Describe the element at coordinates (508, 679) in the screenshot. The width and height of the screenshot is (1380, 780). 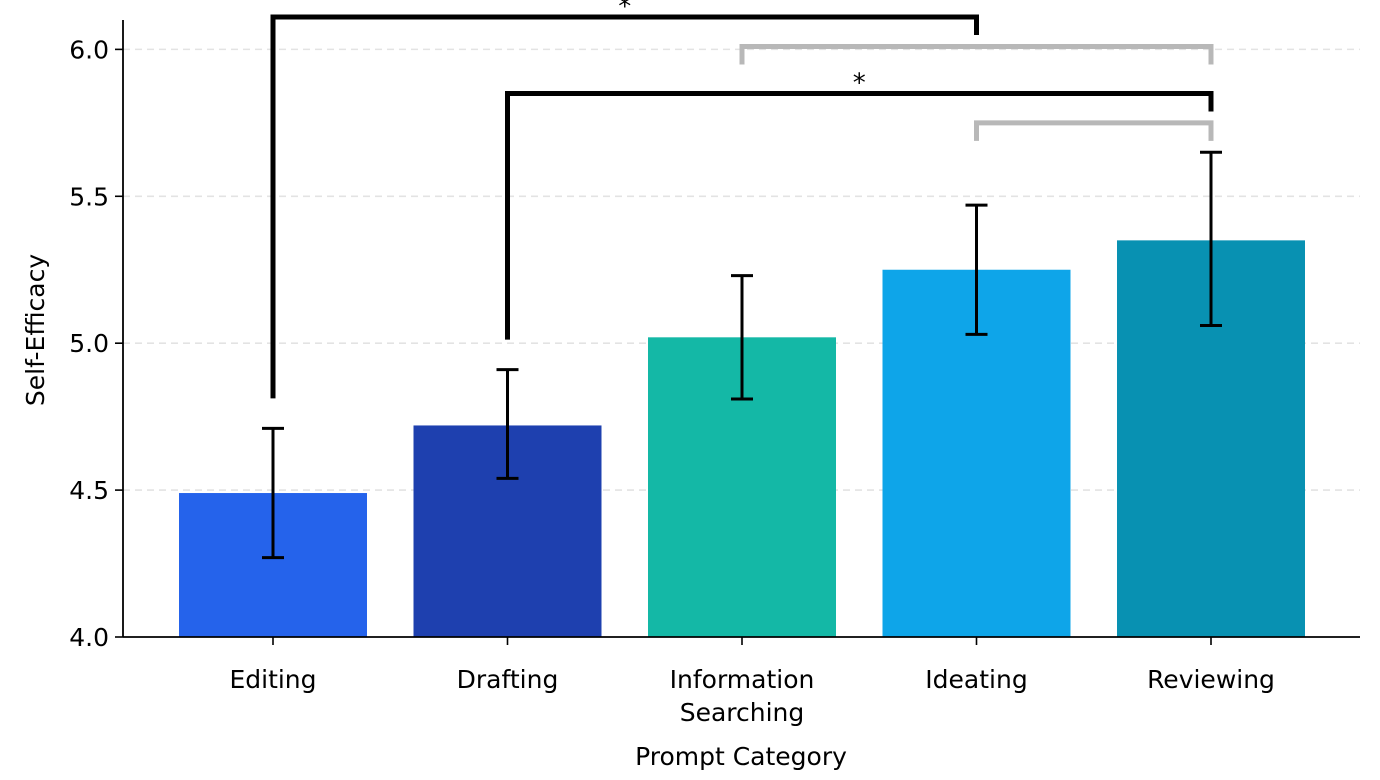
I see `x-tick-label: Drafting` at that location.